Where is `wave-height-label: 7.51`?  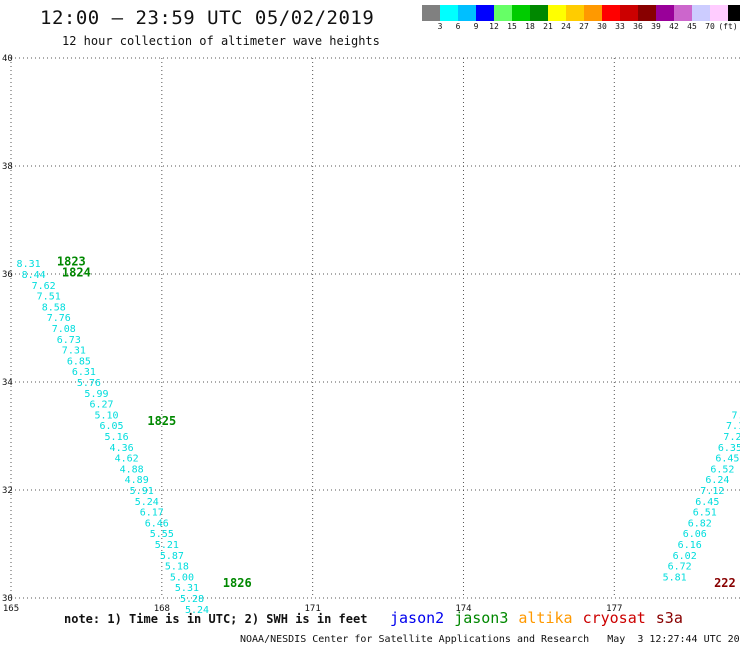 wave-height-label: 7.51 is located at coordinates (49, 297).